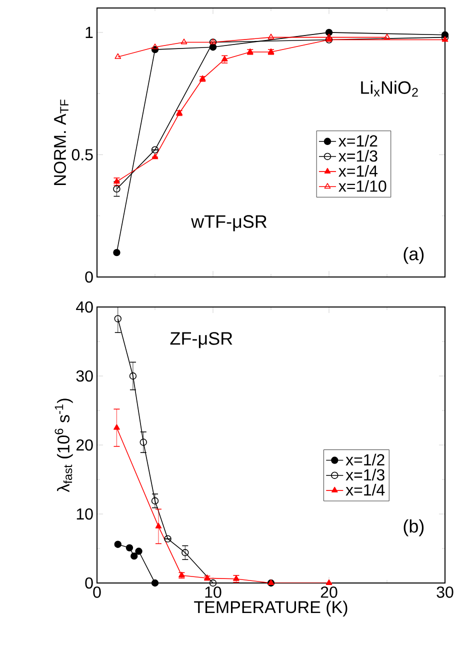 This screenshot has height=655, width=457. Describe the element at coordinates (89, 32) in the screenshot. I see `y-tick-label: 1` at that location.